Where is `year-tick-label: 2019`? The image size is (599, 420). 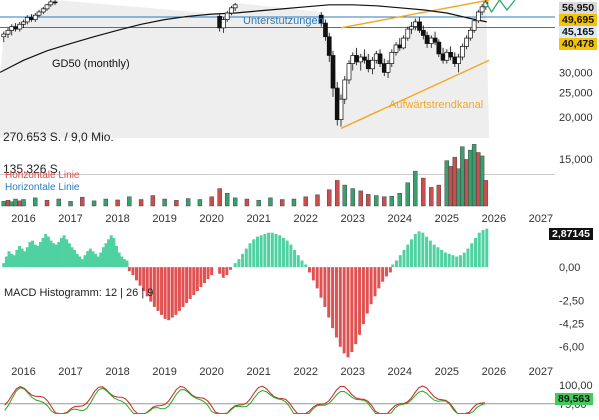 year-tick-label: 2019 is located at coordinates (164, 372).